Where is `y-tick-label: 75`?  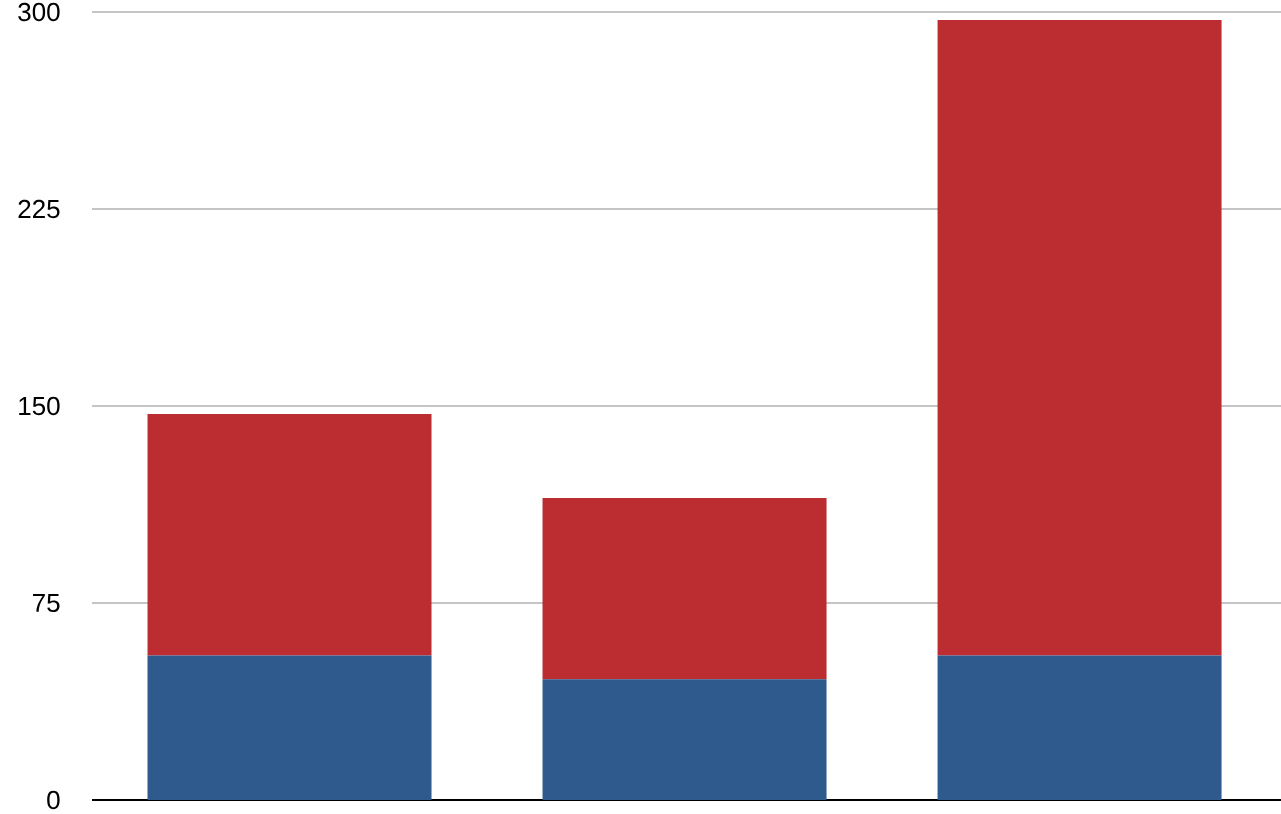 y-tick-label: 75 is located at coordinates (46, 603).